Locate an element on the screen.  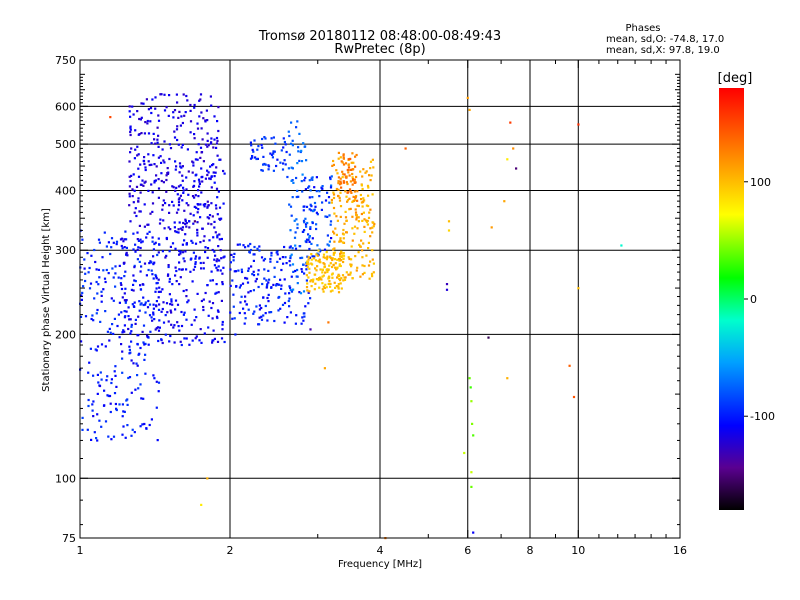
chart-title: Tromsø 20180112 08:48:00-08:49:43 is located at coordinates (379, 36).